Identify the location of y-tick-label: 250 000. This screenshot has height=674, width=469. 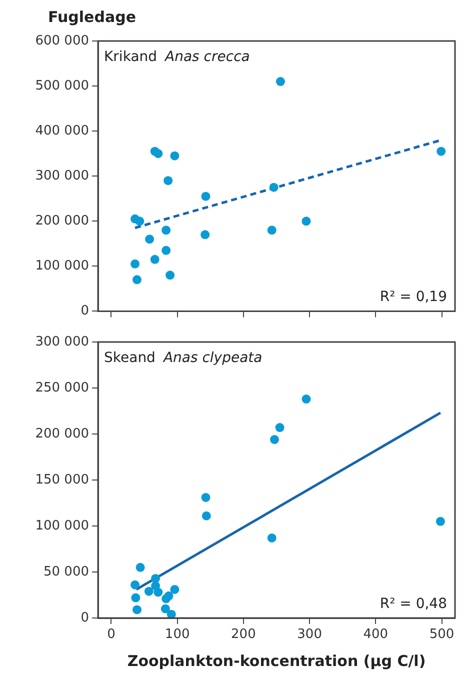
(62, 388).